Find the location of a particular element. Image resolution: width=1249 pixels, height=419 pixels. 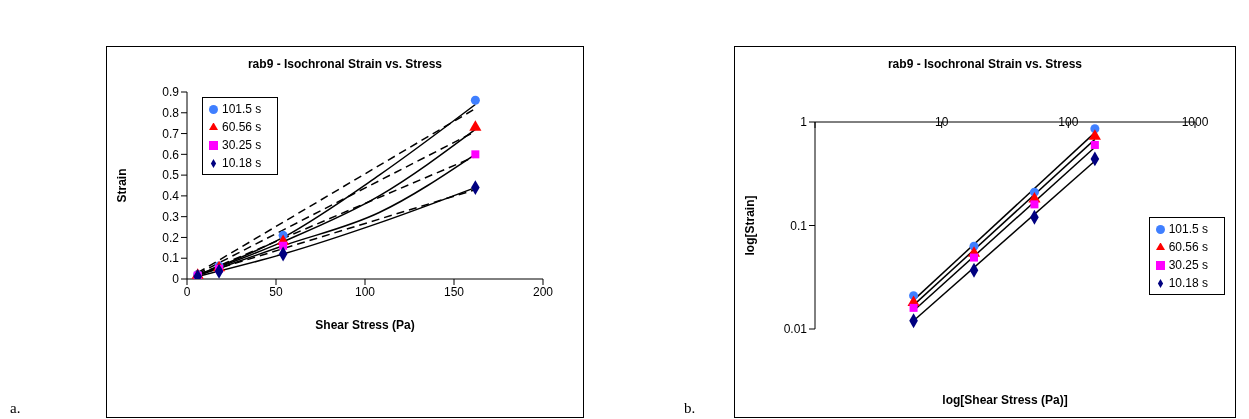

y-tick-label: 0.3 is located at coordinates (171, 216).